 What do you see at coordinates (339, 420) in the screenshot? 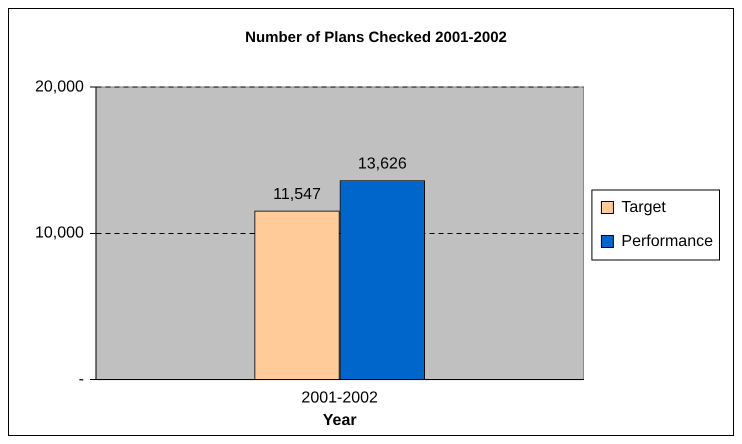
I see `x-axis-title: Year` at bounding box center [339, 420].